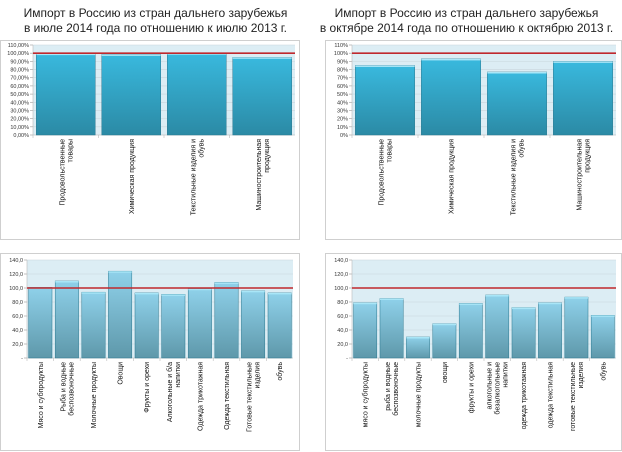 This screenshot has height=452, width=622. What do you see at coordinates (342, 87) in the screenshot?
I see `y-tick-label: 60%` at bounding box center [342, 87].